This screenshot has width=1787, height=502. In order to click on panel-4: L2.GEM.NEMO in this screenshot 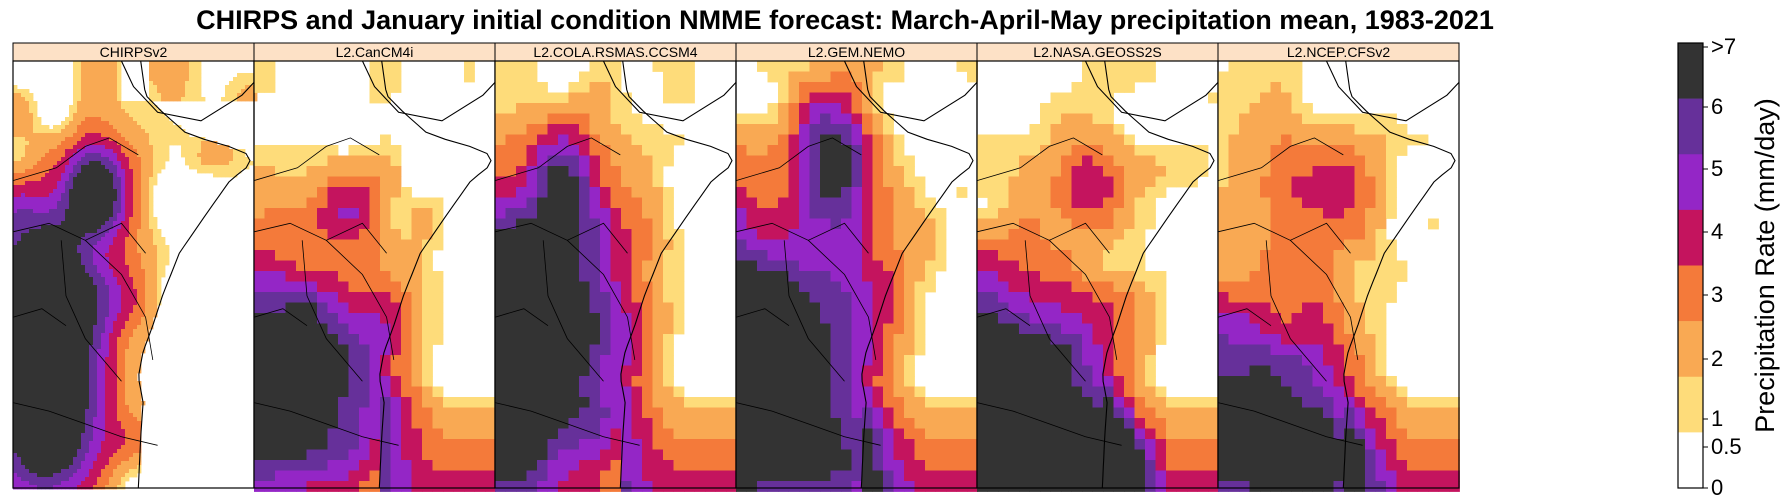, I will do `click(856, 267)`.